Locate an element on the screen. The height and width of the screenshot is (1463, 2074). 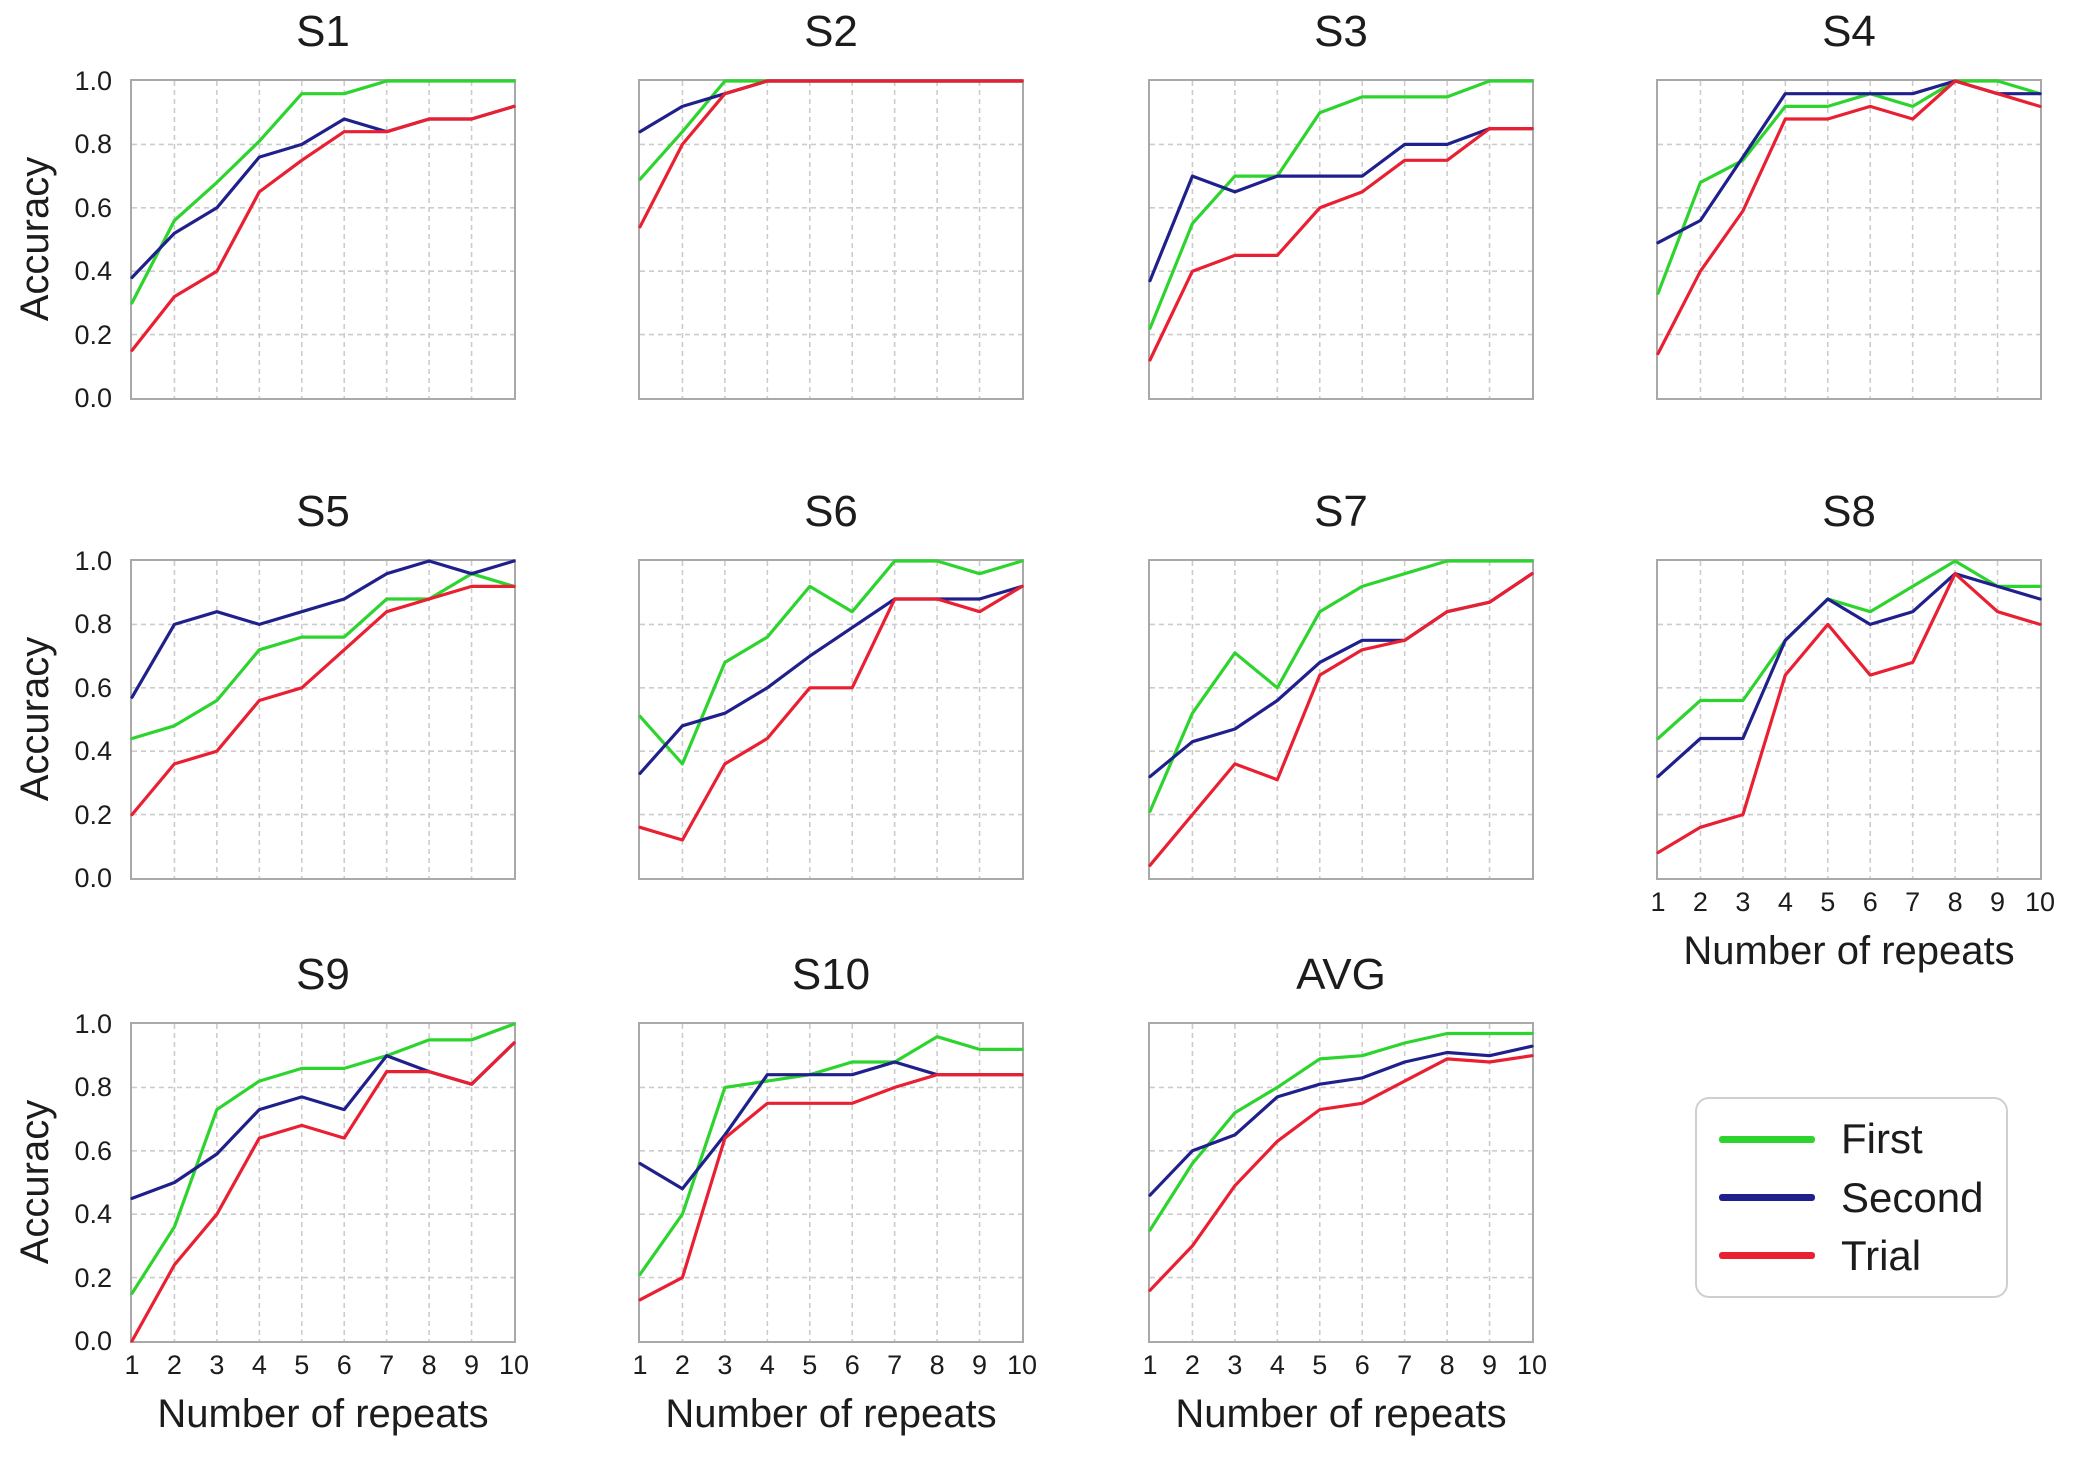
legend-label-first: First is located at coordinates (1882, 1139).